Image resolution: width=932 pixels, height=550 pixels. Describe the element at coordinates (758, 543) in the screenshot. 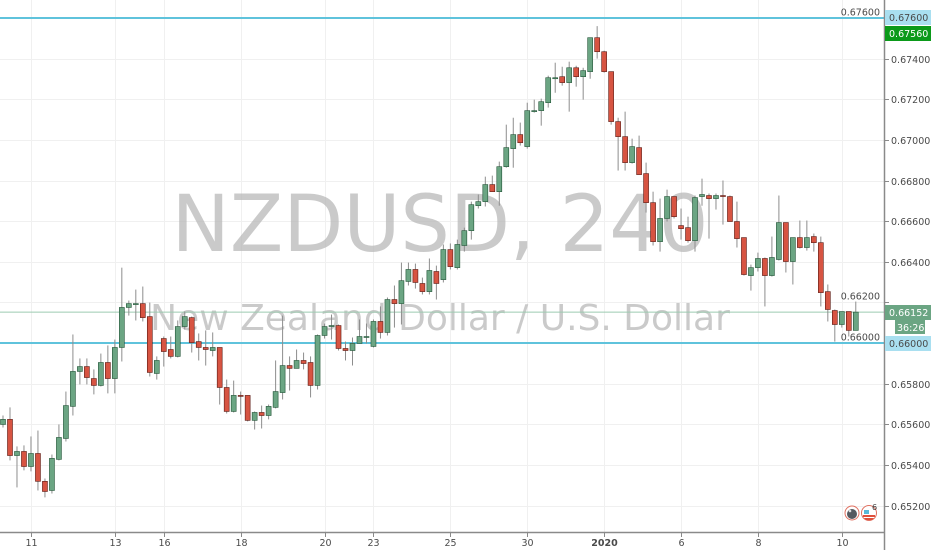

I see `time-tick-label: 8` at that location.